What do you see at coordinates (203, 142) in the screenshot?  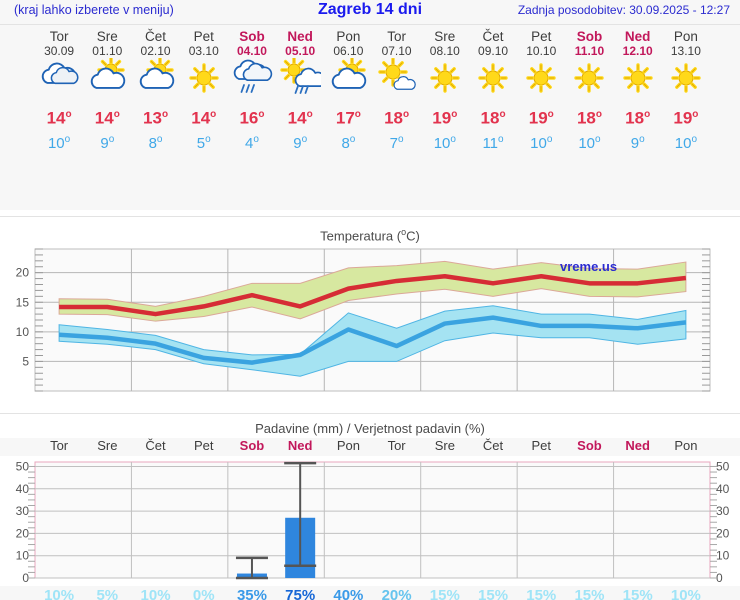 I see `min-temperature: 5o` at bounding box center [203, 142].